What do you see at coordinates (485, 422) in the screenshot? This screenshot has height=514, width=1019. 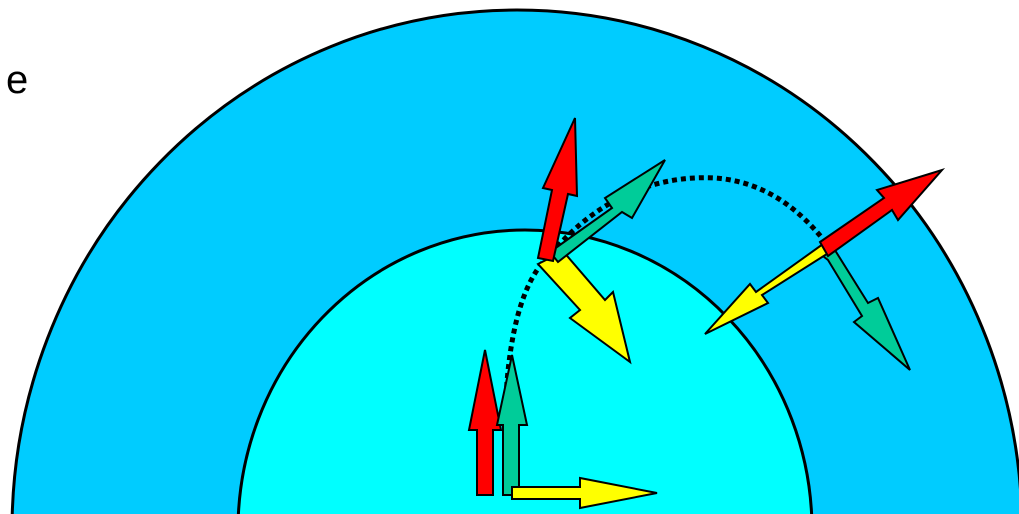 I see `bottom-red-up-arrow` at bounding box center [485, 422].